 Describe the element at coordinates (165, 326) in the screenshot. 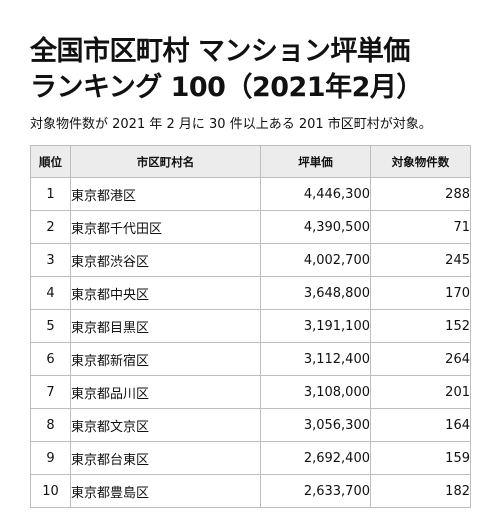

I see `city-cell: 東京都目黒区` at that location.